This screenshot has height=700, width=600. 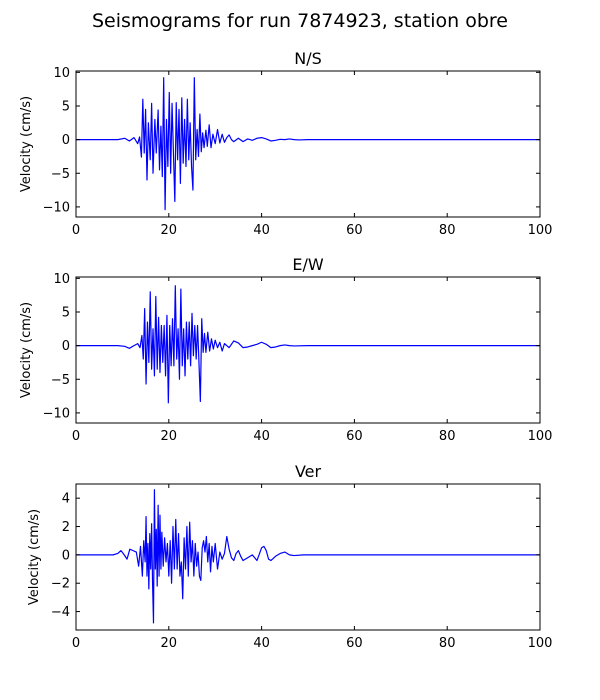 I want to click on y-tick-label: 4, so click(x=66, y=499).